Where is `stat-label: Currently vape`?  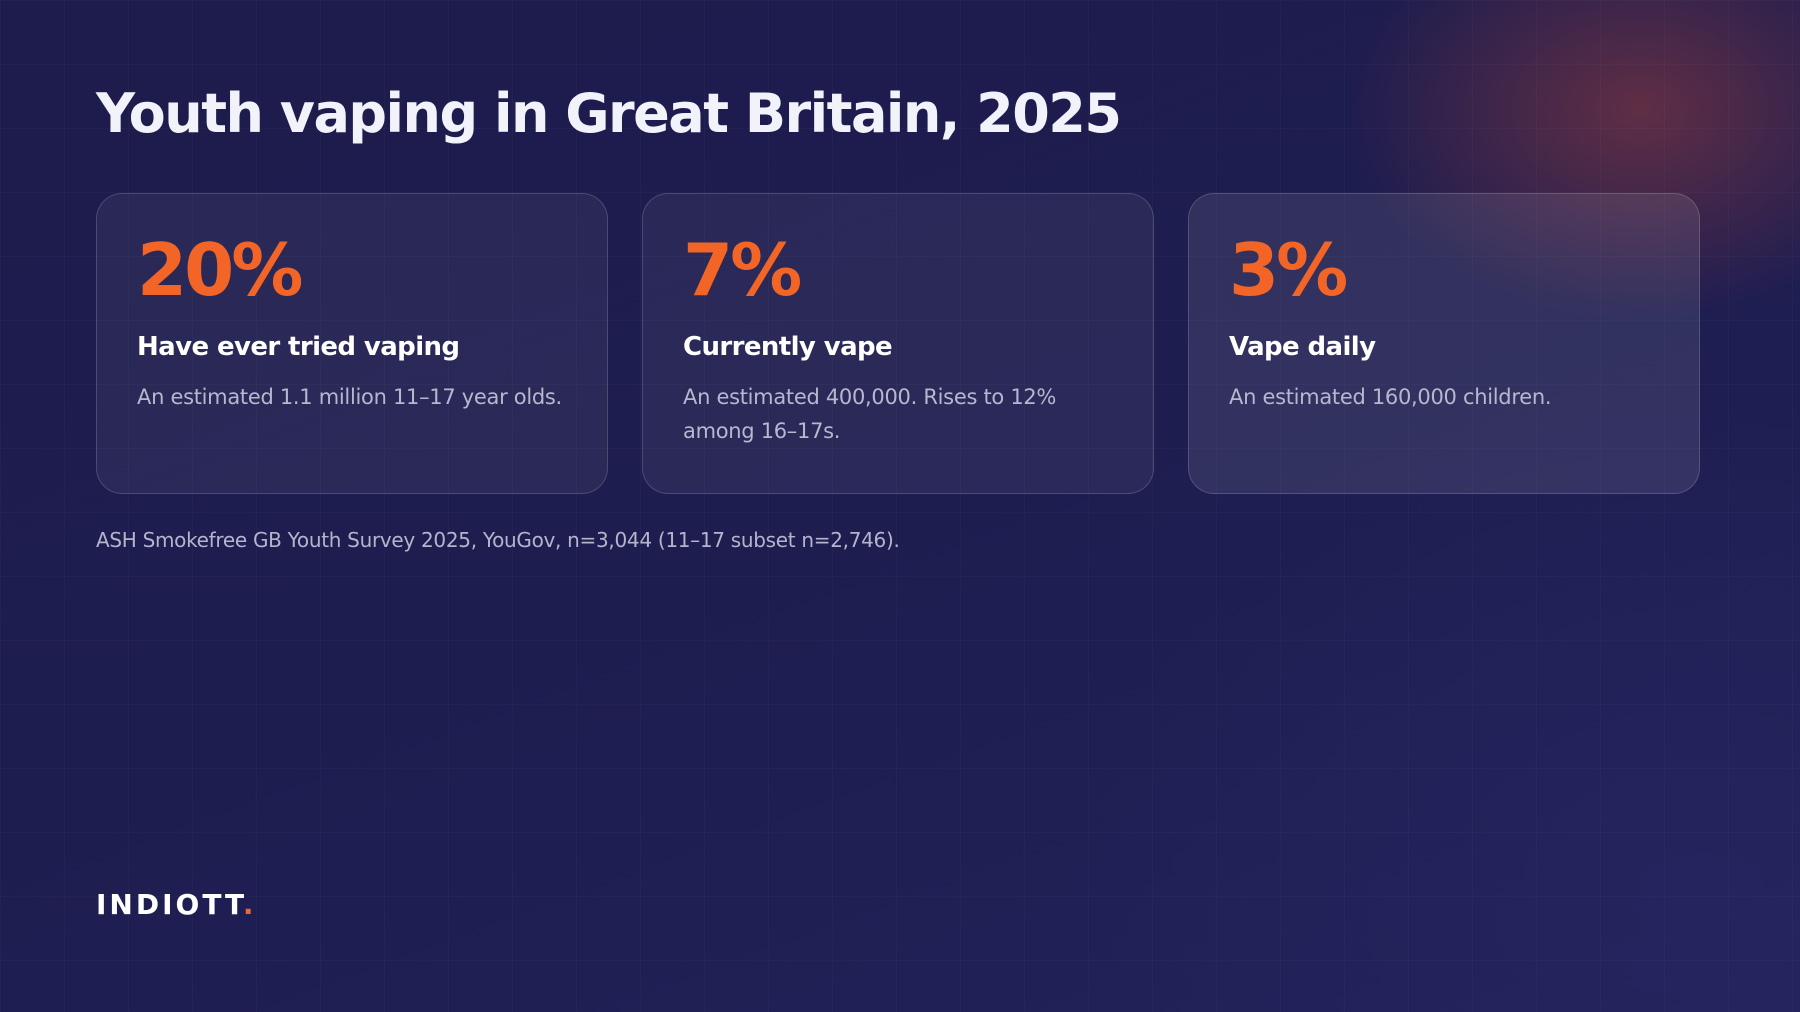 stat-label: Currently vape is located at coordinates (788, 347).